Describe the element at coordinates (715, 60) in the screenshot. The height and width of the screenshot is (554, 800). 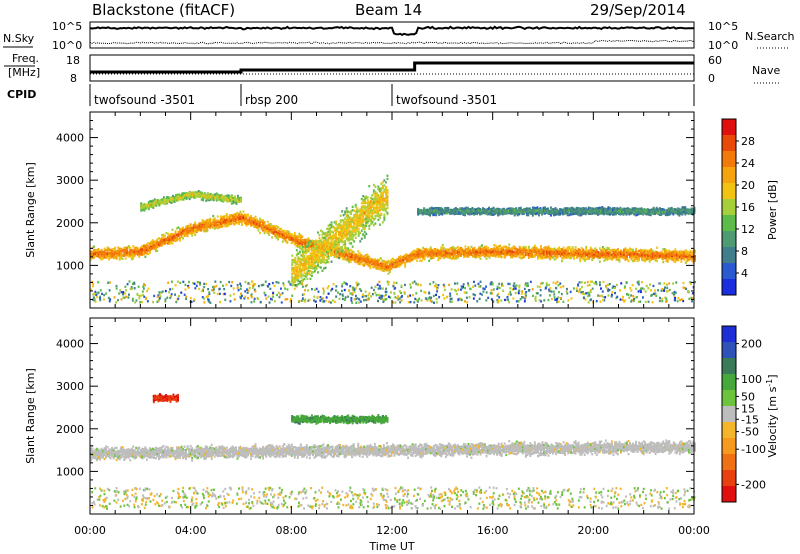
I see `freq-right-tick-top: 60` at that location.